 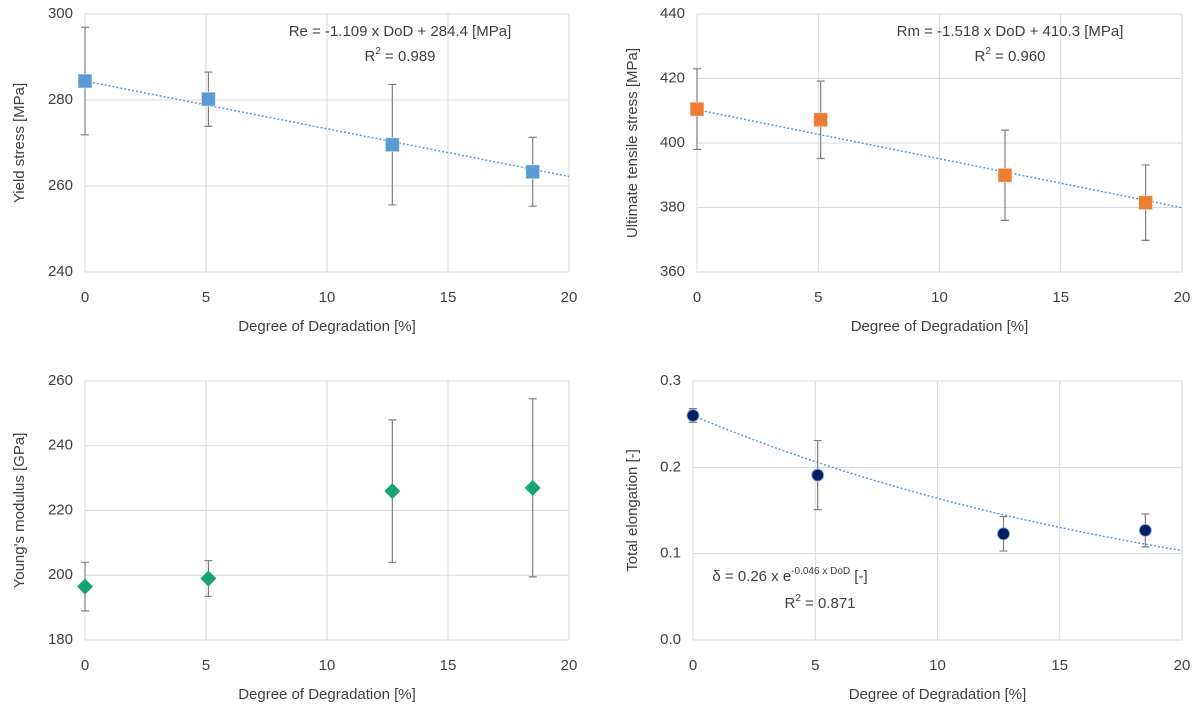 What do you see at coordinates (751, 576) in the screenshot?
I see `annotation-part: δ = 0.26 x e` at bounding box center [751, 576].